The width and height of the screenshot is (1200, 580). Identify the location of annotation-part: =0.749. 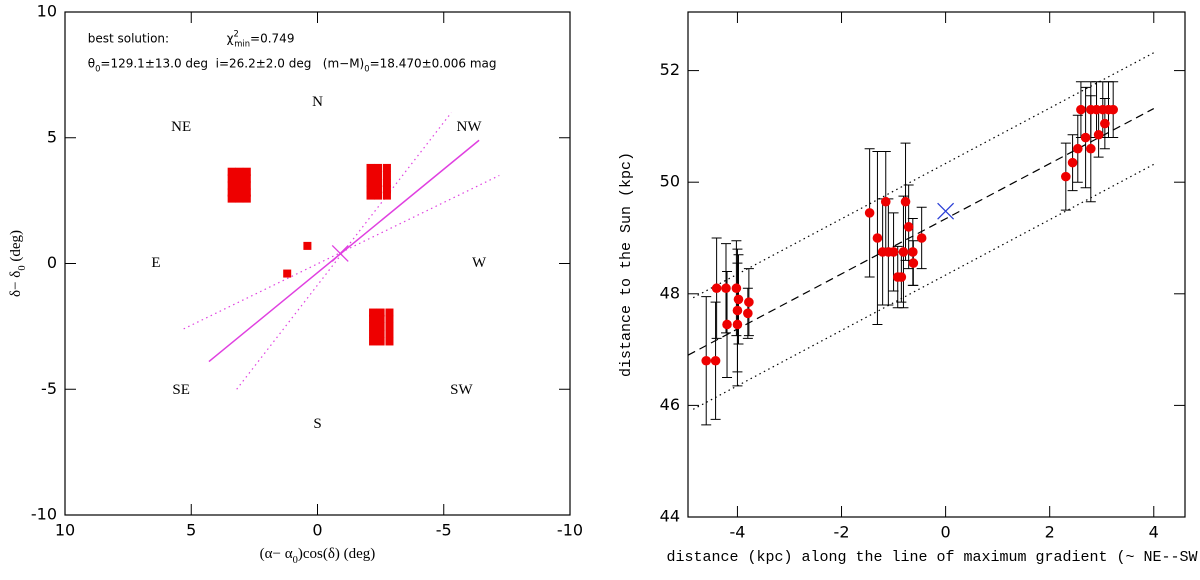
(272, 38).